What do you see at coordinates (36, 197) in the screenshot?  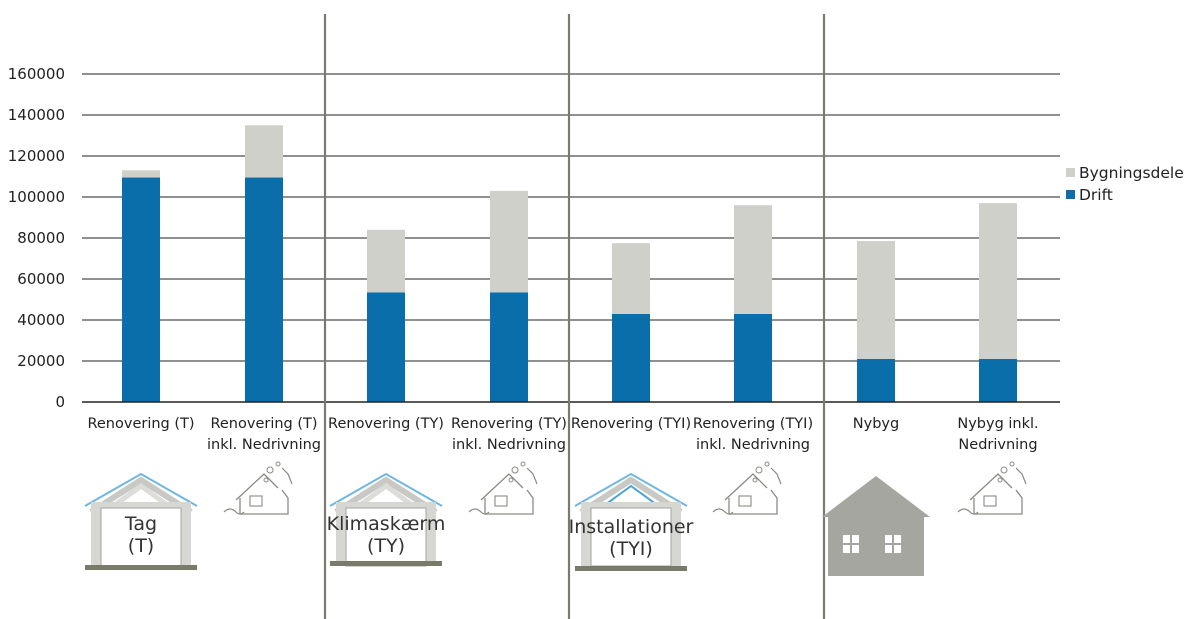 I see `y-tick-label: 100000` at bounding box center [36, 197].